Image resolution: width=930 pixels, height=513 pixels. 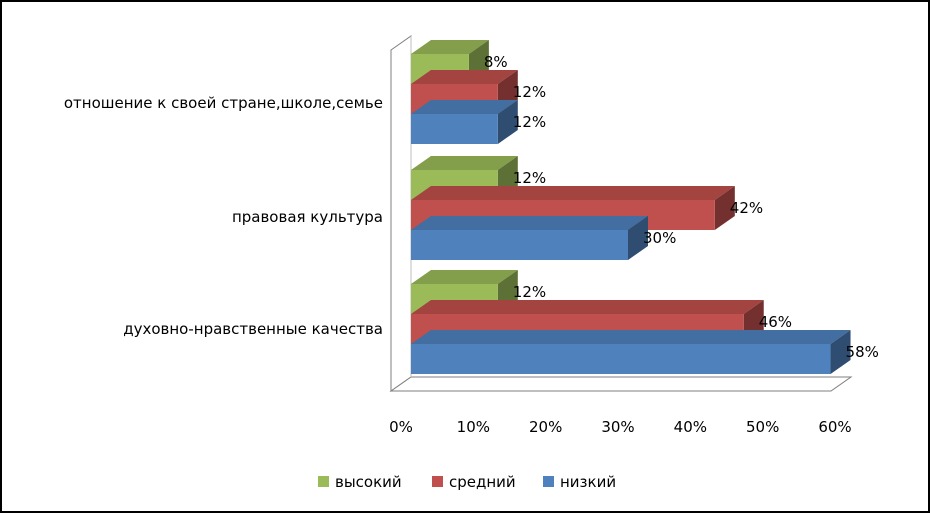 What do you see at coordinates (545, 427) in the screenshot?
I see `x-tick-label: 20%` at bounding box center [545, 427].